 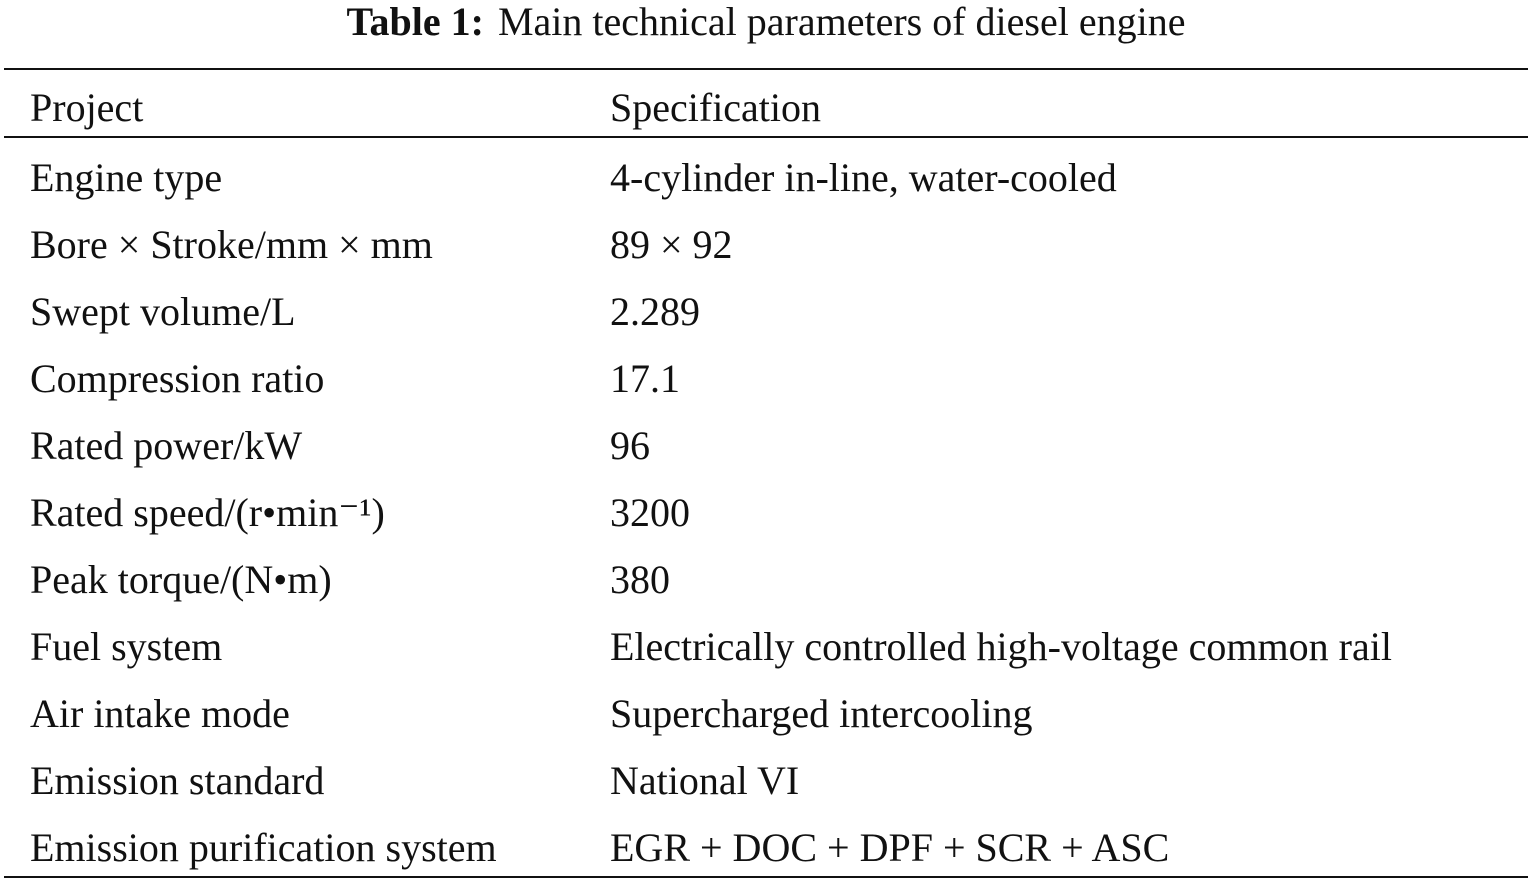 What do you see at coordinates (766, 579) in the screenshot?
I see `table-row: Peak torque/(N•m) 380` at bounding box center [766, 579].